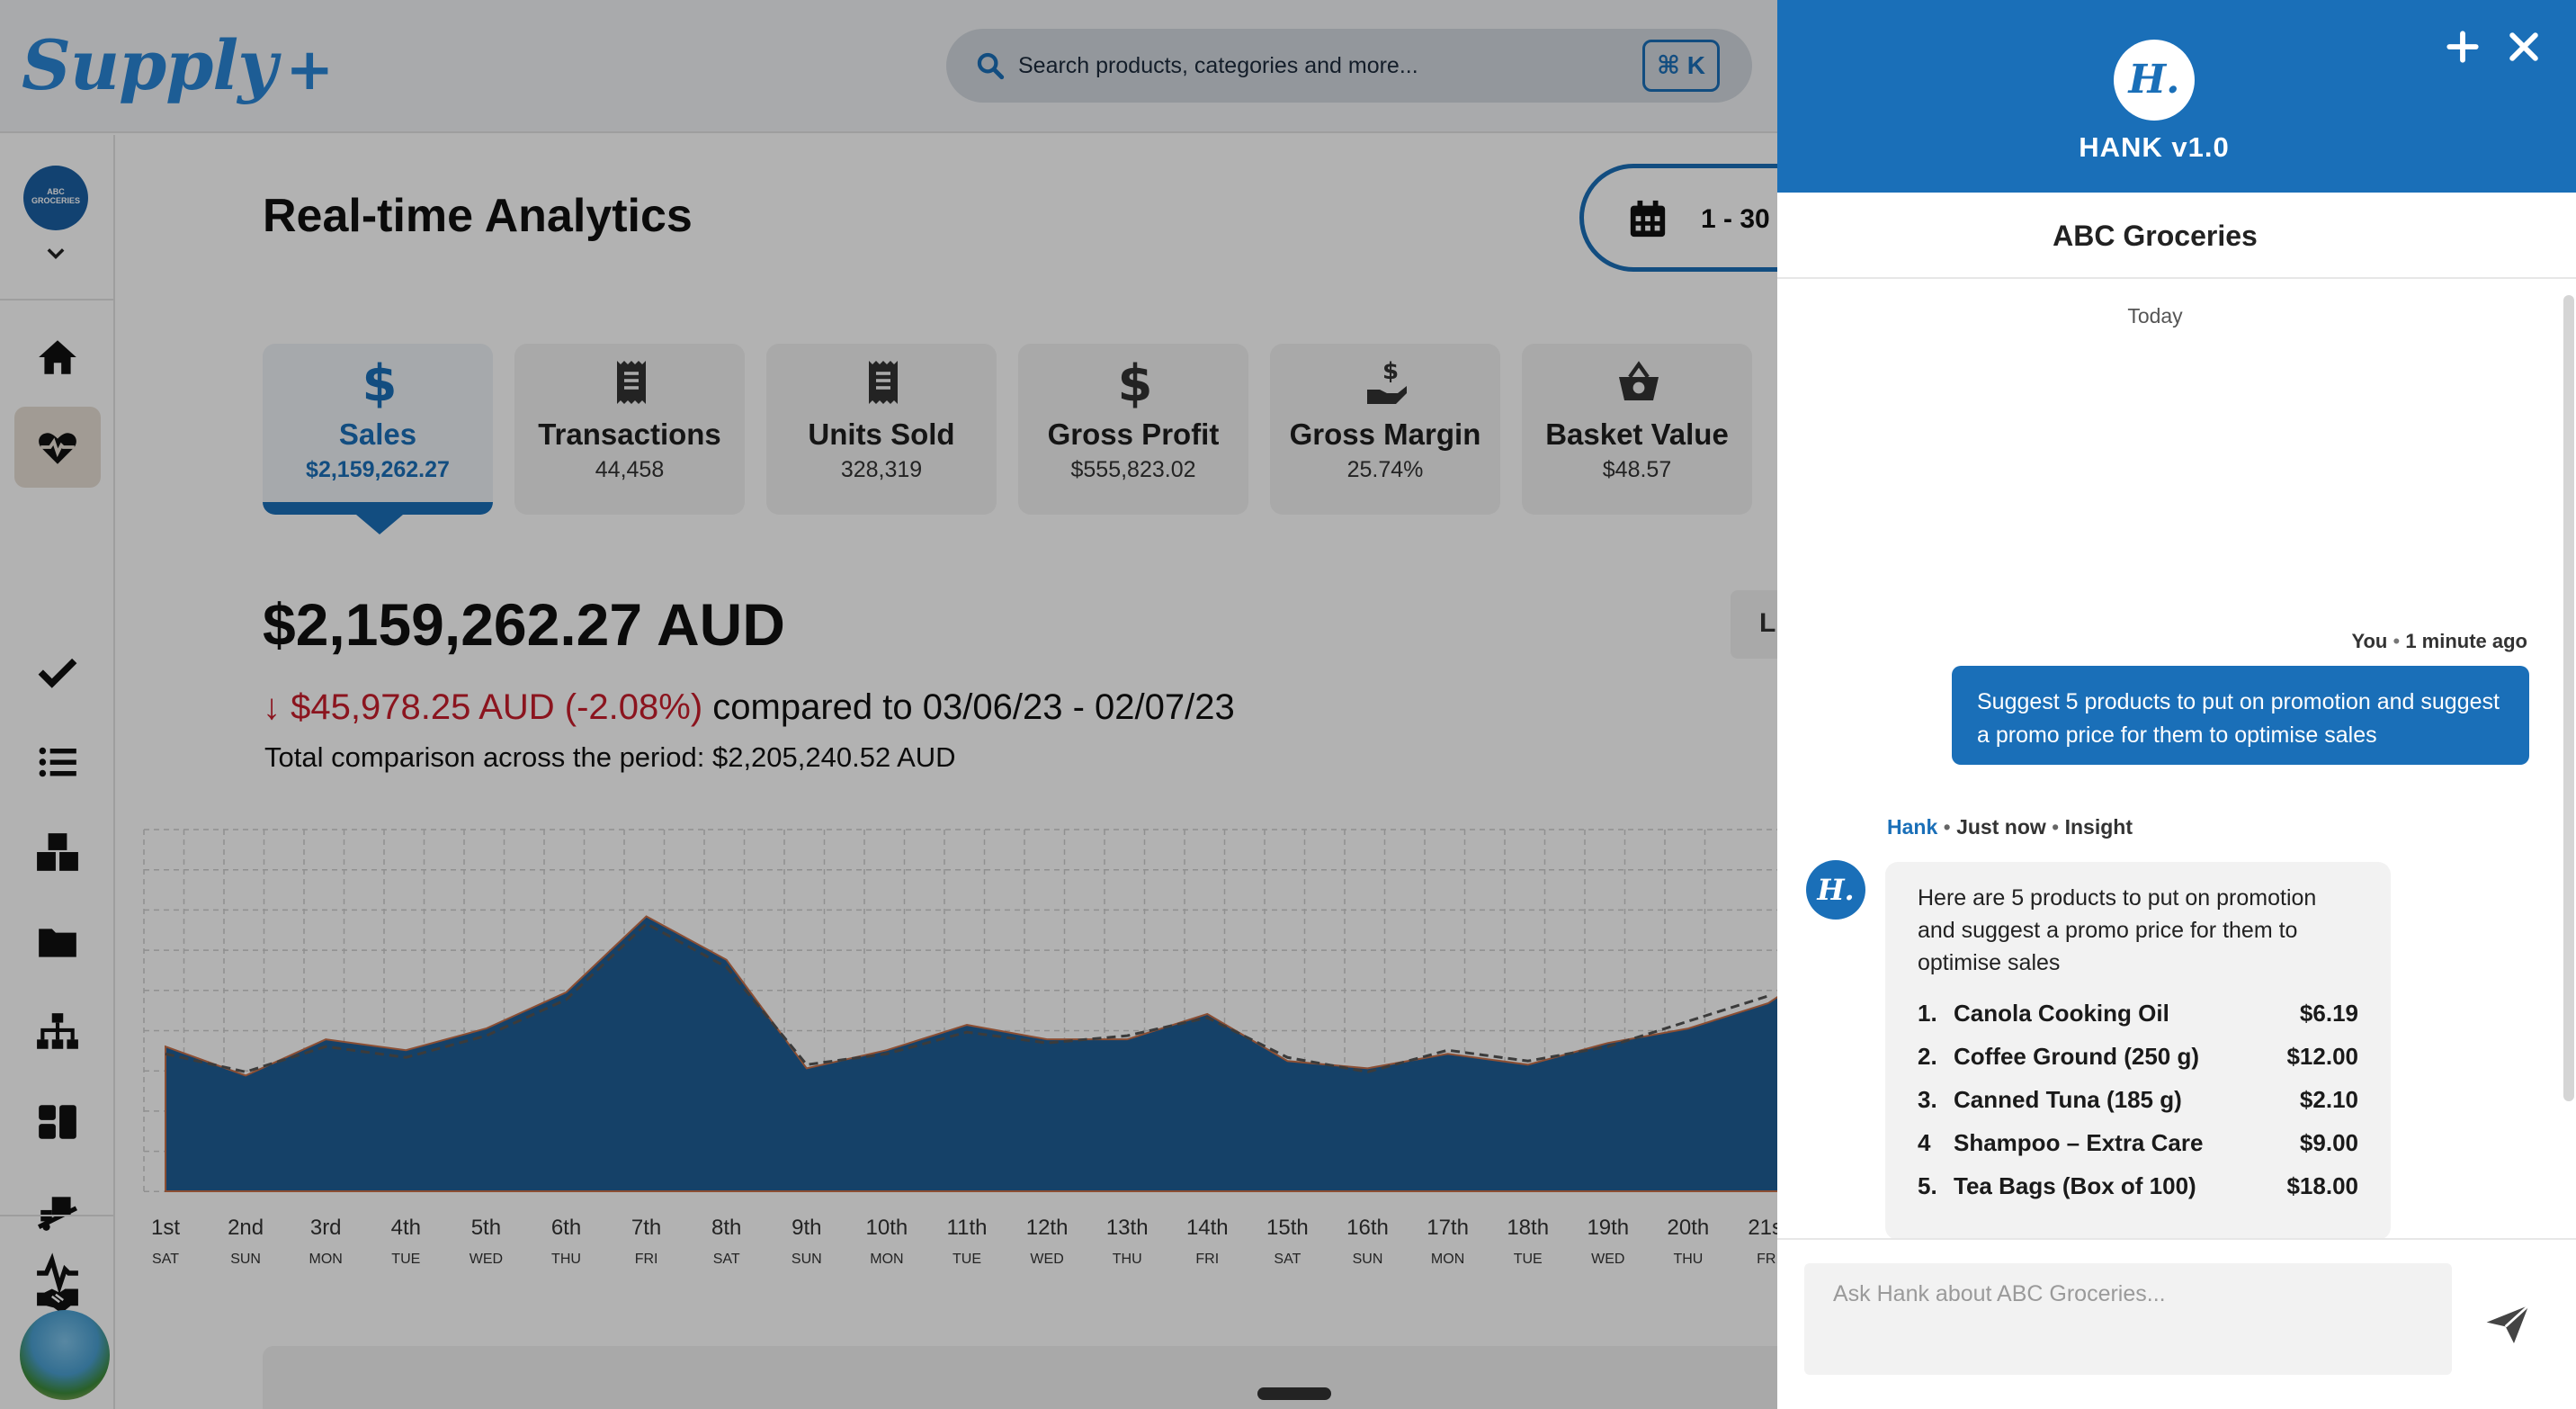 The image size is (2576, 1409). What do you see at coordinates (2568, 698) in the screenshot?
I see `chat-scrollbar` at bounding box center [2568, 698].